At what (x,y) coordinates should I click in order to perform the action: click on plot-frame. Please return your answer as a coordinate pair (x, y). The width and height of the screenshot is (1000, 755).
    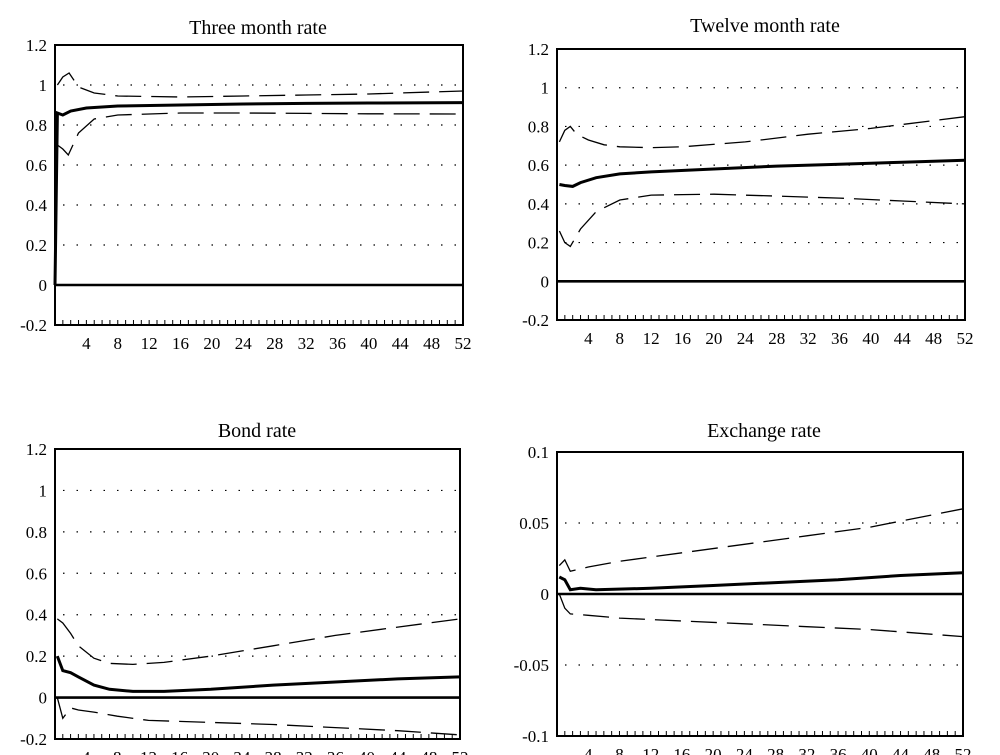
    Looking at the image, I should click on (761, 184).